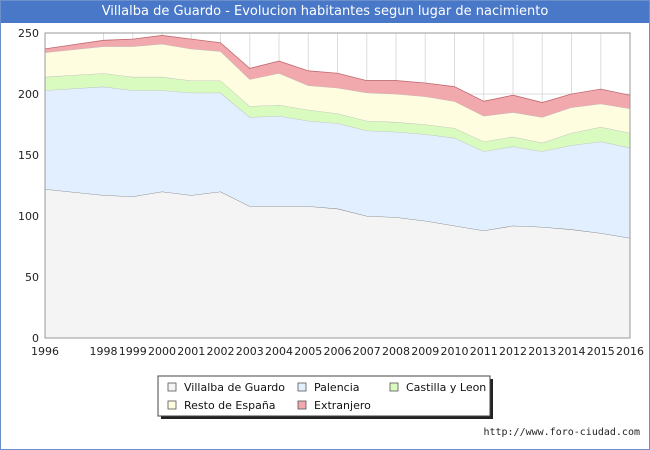 Image resolution: width=650 pixels, height=450 pixels. I want to click on x-tick-label: 2012, so click(513, 351).